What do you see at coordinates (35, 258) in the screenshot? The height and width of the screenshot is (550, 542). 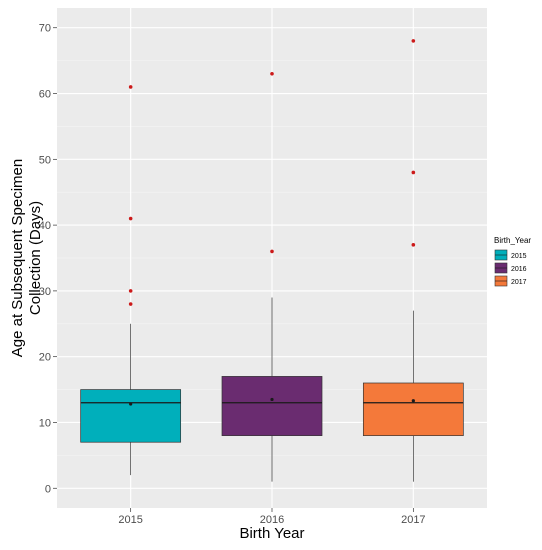 I see `y-axis-label-line-2: Collection (Days)` at bounding box center [35, 258].